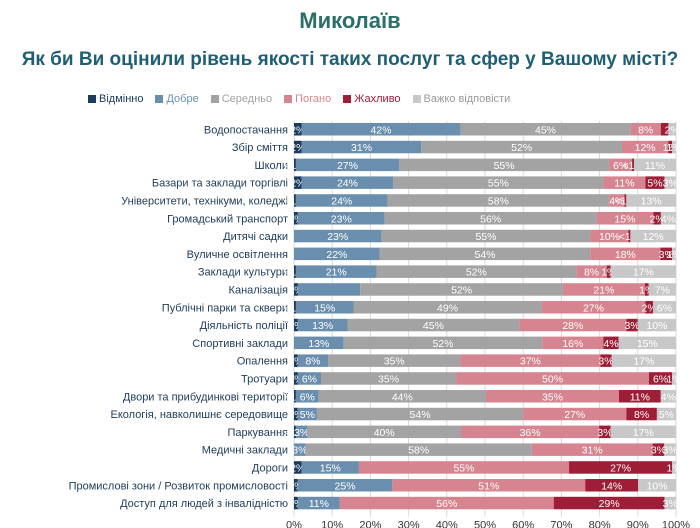 This screenshot has height=528, width=700. Describe the element at coordinates (561, 524) in the screenshot. I see `x-tick-label: 70%` at that location.